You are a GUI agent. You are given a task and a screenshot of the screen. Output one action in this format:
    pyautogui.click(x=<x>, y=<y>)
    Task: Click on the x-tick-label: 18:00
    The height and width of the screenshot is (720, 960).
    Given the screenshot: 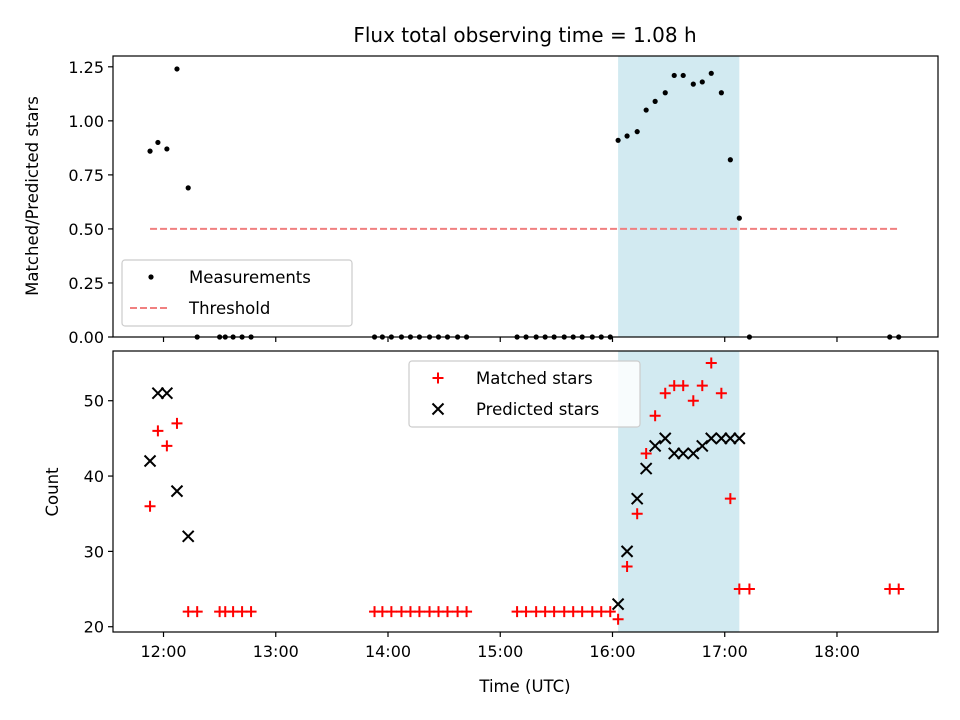 What is the action you would take?
    pyautogui.click(x=837, y=651)
    